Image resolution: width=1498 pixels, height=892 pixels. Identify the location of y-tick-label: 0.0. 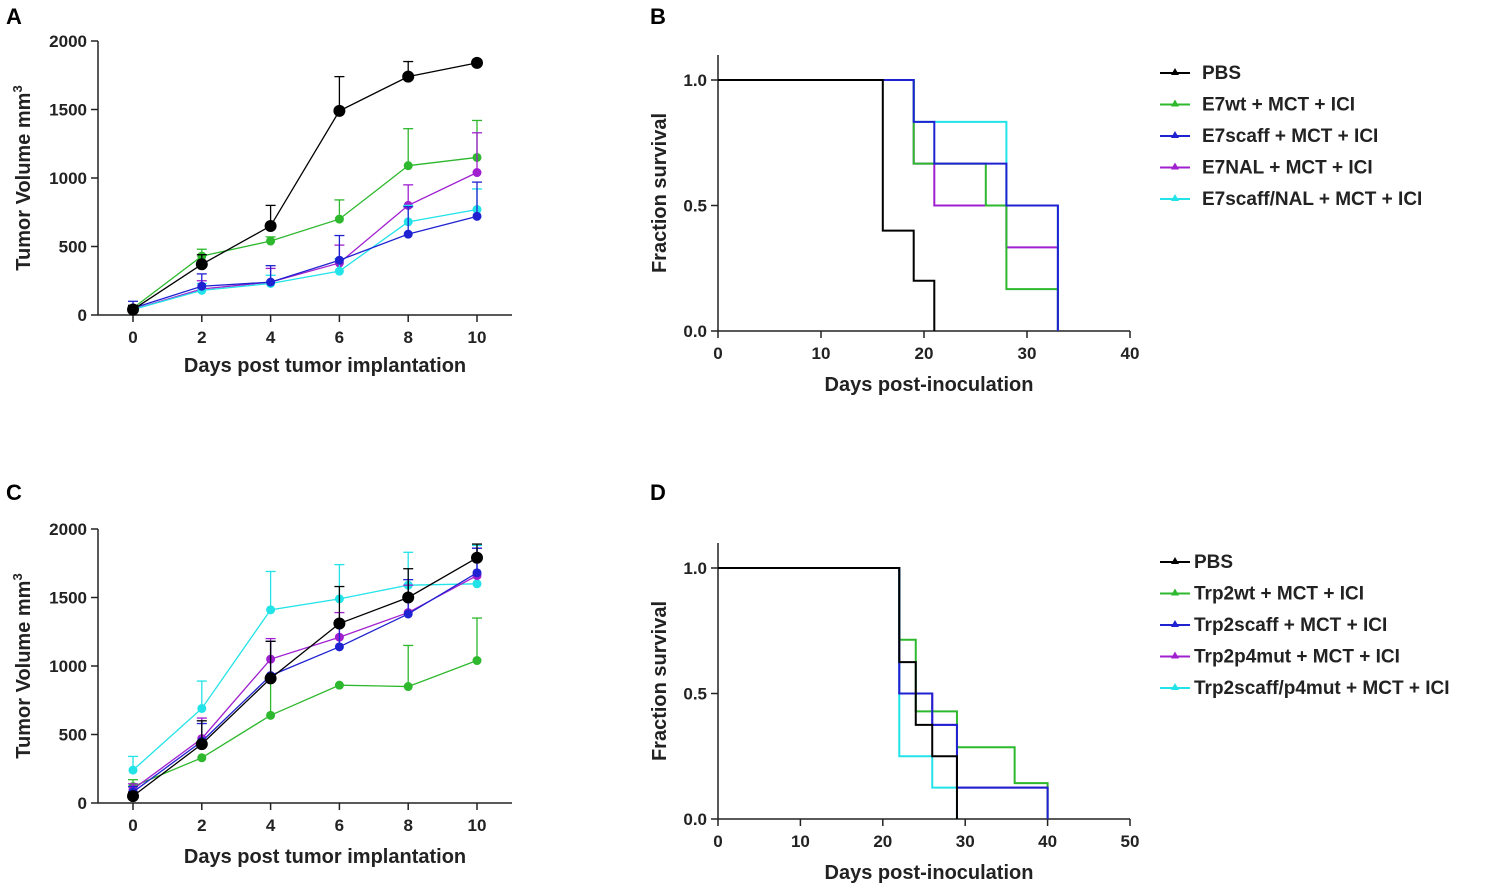
(695, 331).